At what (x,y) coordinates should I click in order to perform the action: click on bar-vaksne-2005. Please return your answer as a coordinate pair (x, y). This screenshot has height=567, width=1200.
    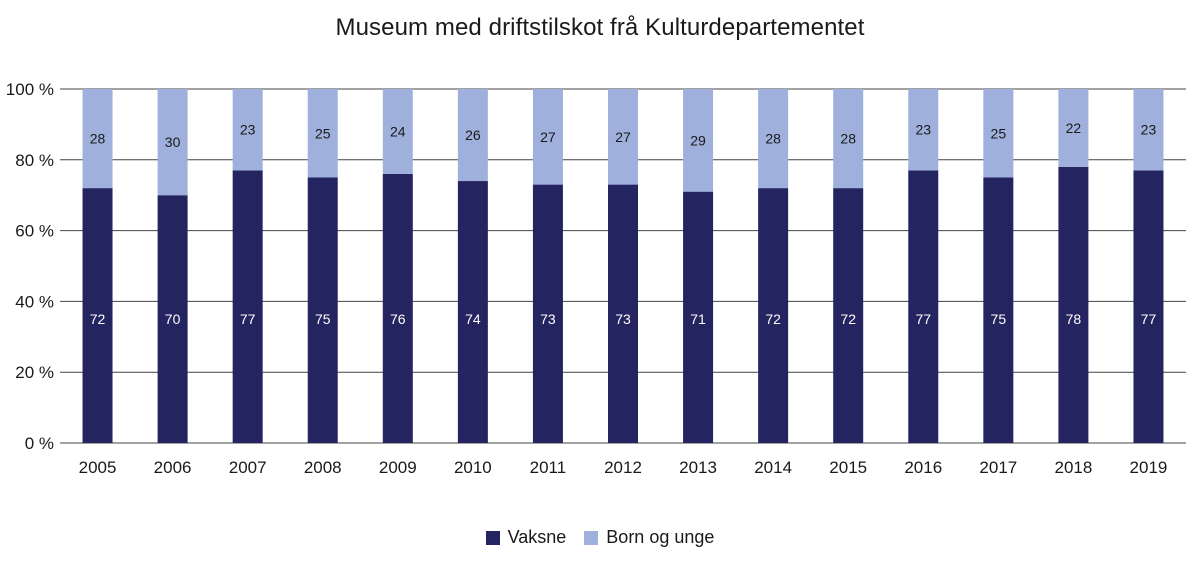
    Looking at the image, I should click on (97, 315).